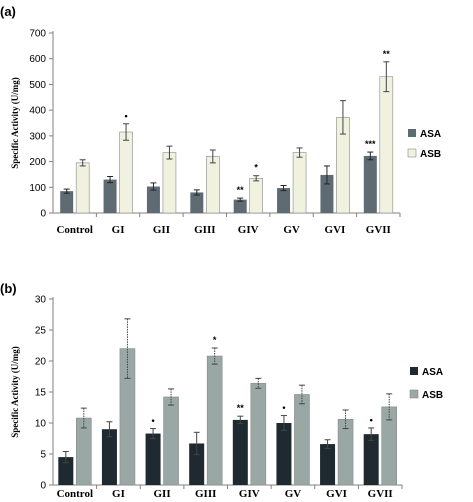 The width and height of the screenshot is (473, 502). Describe the element at coordinates (37, 85) in the screenshot. I see `y-tick-label: 500` at that location.